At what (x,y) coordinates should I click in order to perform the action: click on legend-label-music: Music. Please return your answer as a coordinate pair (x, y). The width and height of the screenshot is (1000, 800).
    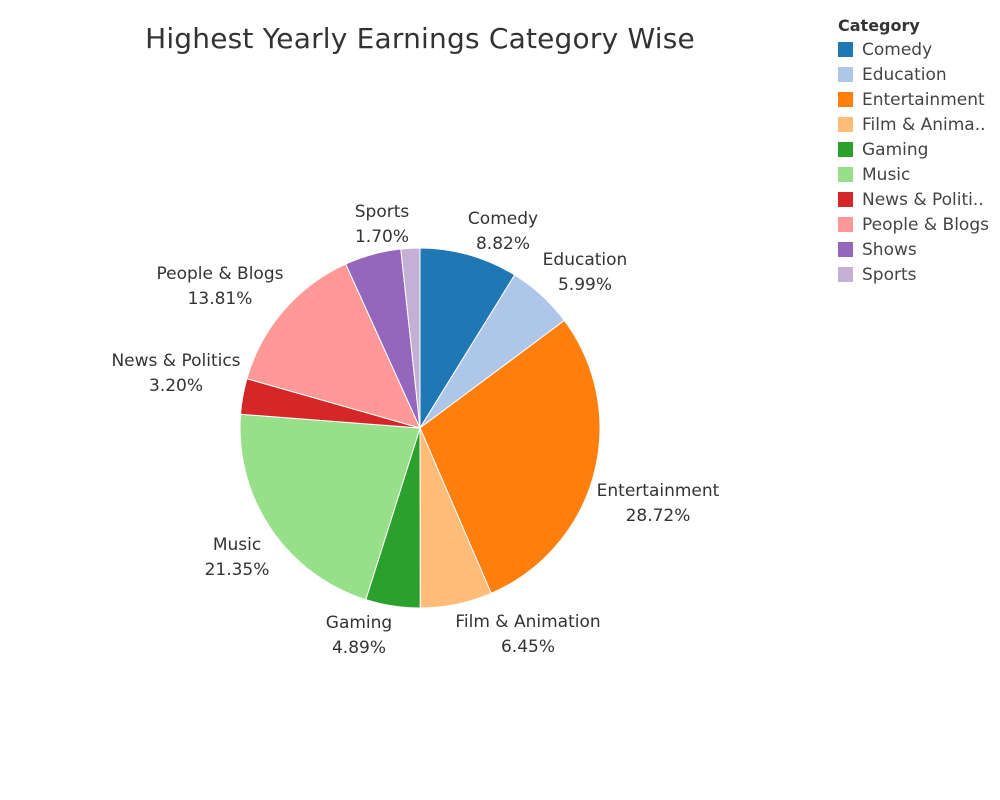
    Looking at the image, I should click on (886, 174).